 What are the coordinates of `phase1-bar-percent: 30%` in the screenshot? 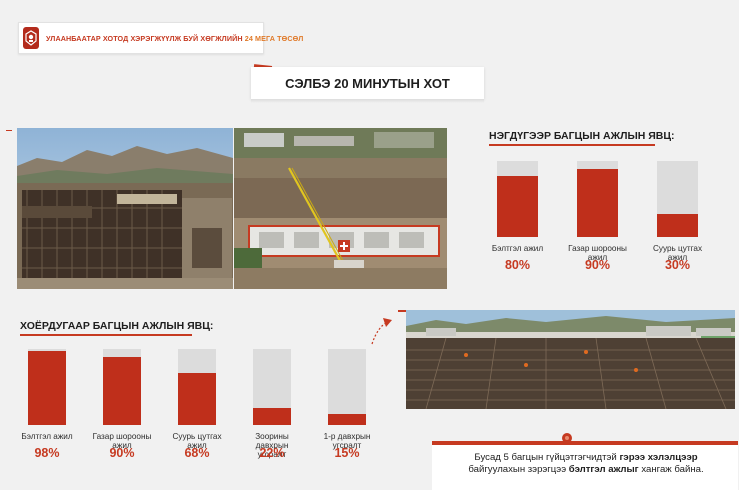 It's located at (677, 265).